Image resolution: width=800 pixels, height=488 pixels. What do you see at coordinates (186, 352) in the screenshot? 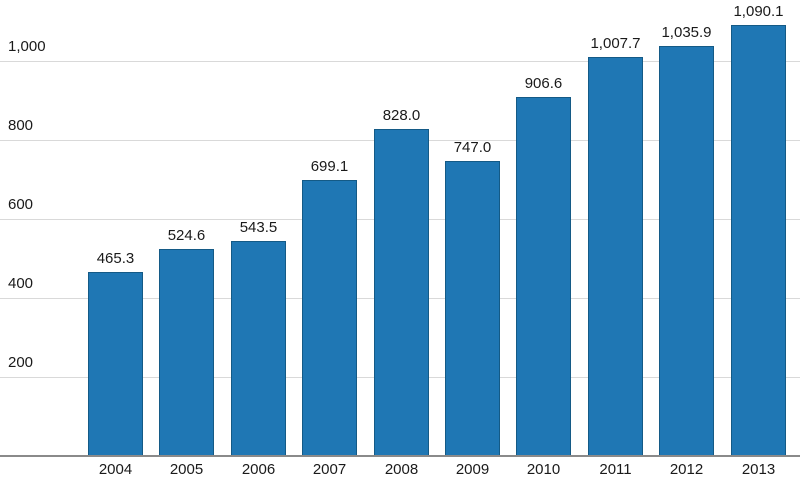
I see `bar-2005` at bounding box center [186, 352].